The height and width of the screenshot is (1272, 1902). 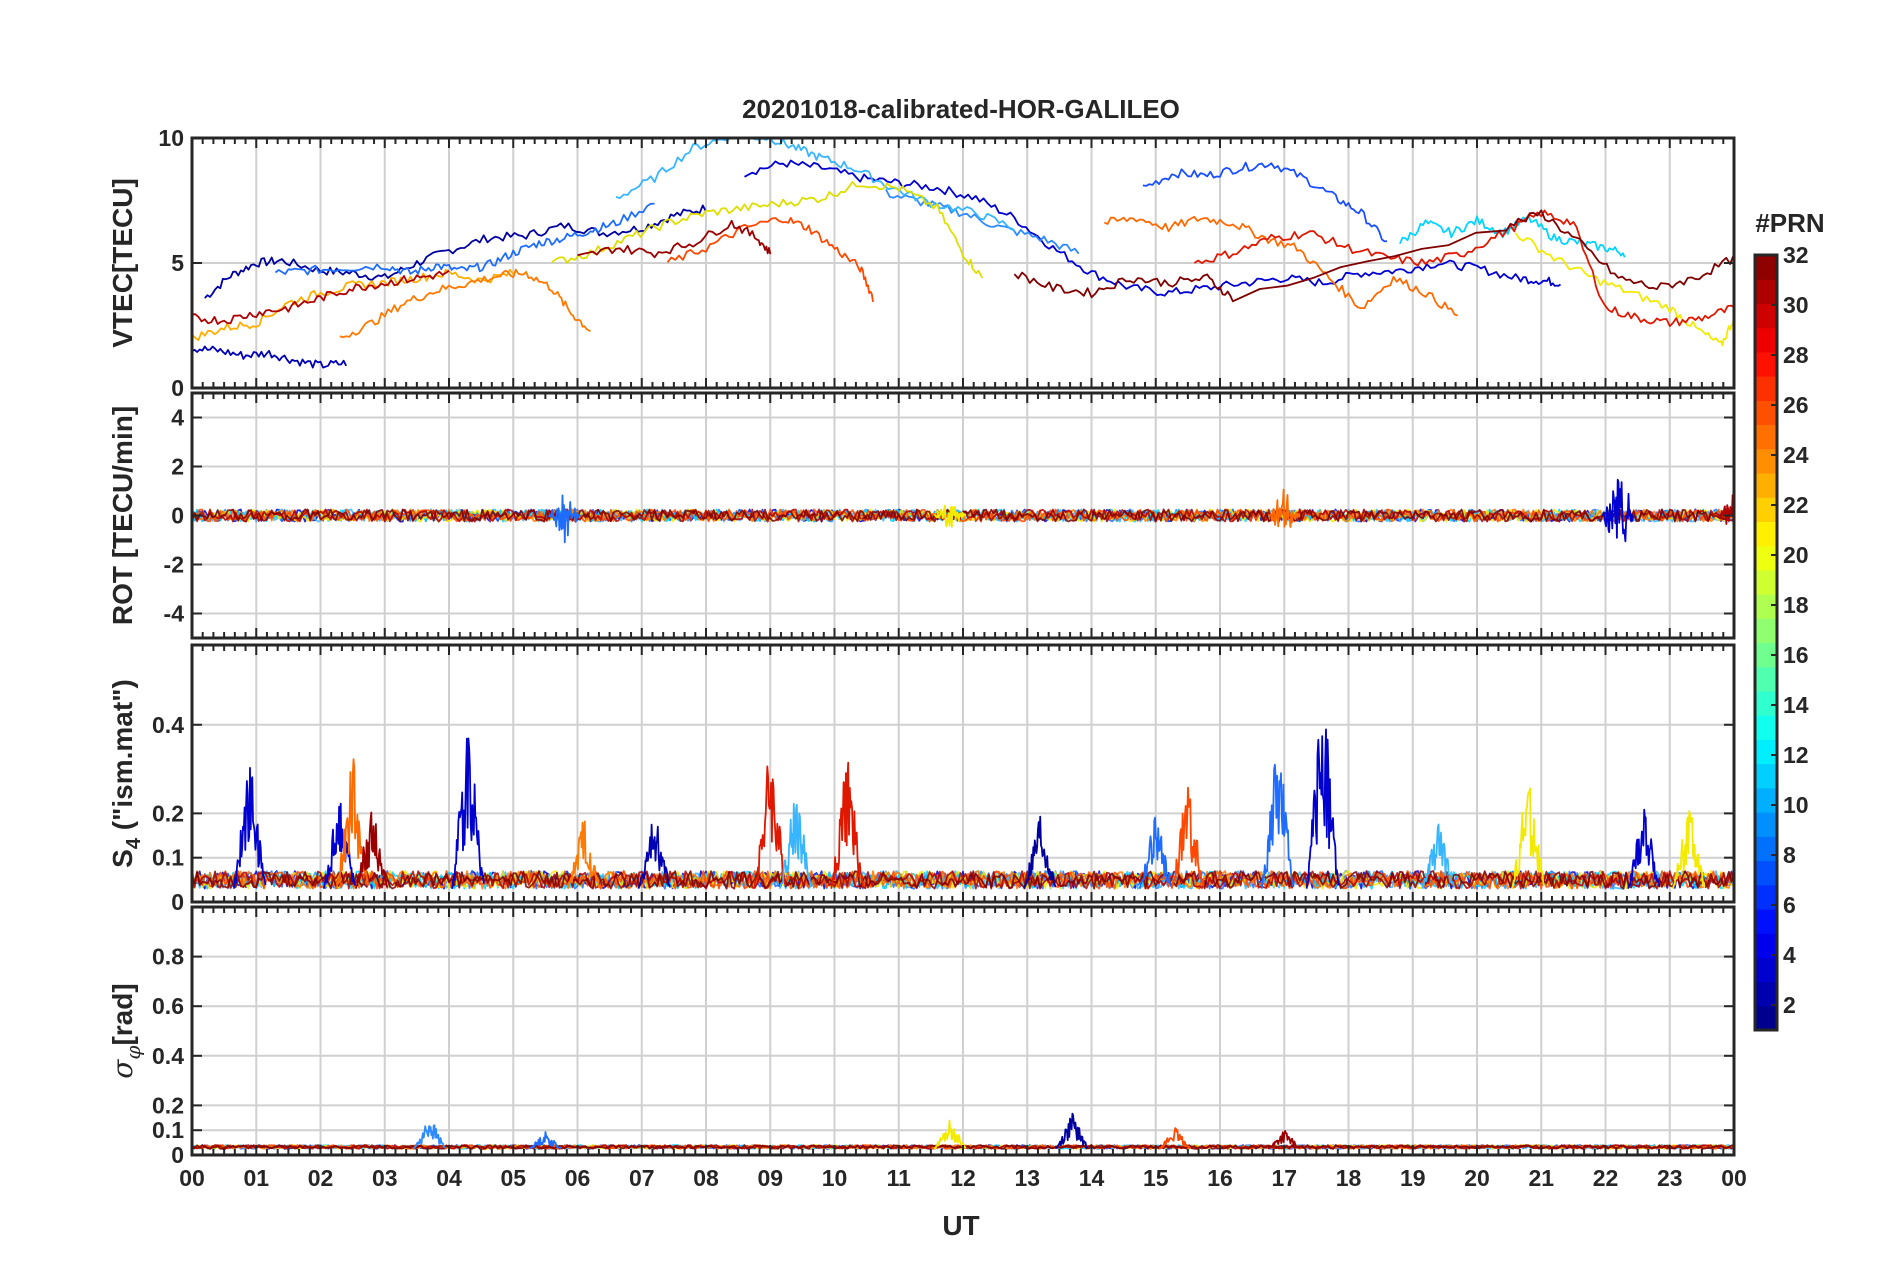 What do you see at coordinates (899, 1178) in the screenshot?
I see `x-tick-label: 11` at bounding box center [899, 1178].